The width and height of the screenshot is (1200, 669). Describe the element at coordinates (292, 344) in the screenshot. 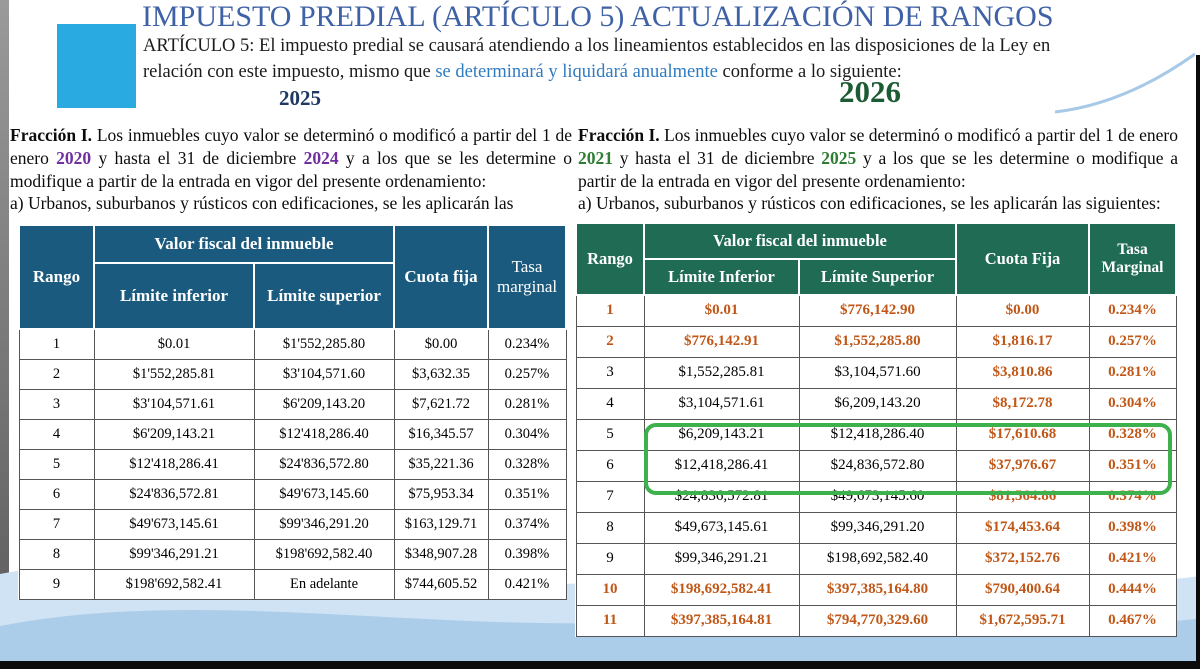

I see `table-row: 1 $0.01 $1'552,285.80 $0.00 0.234%` at that location.